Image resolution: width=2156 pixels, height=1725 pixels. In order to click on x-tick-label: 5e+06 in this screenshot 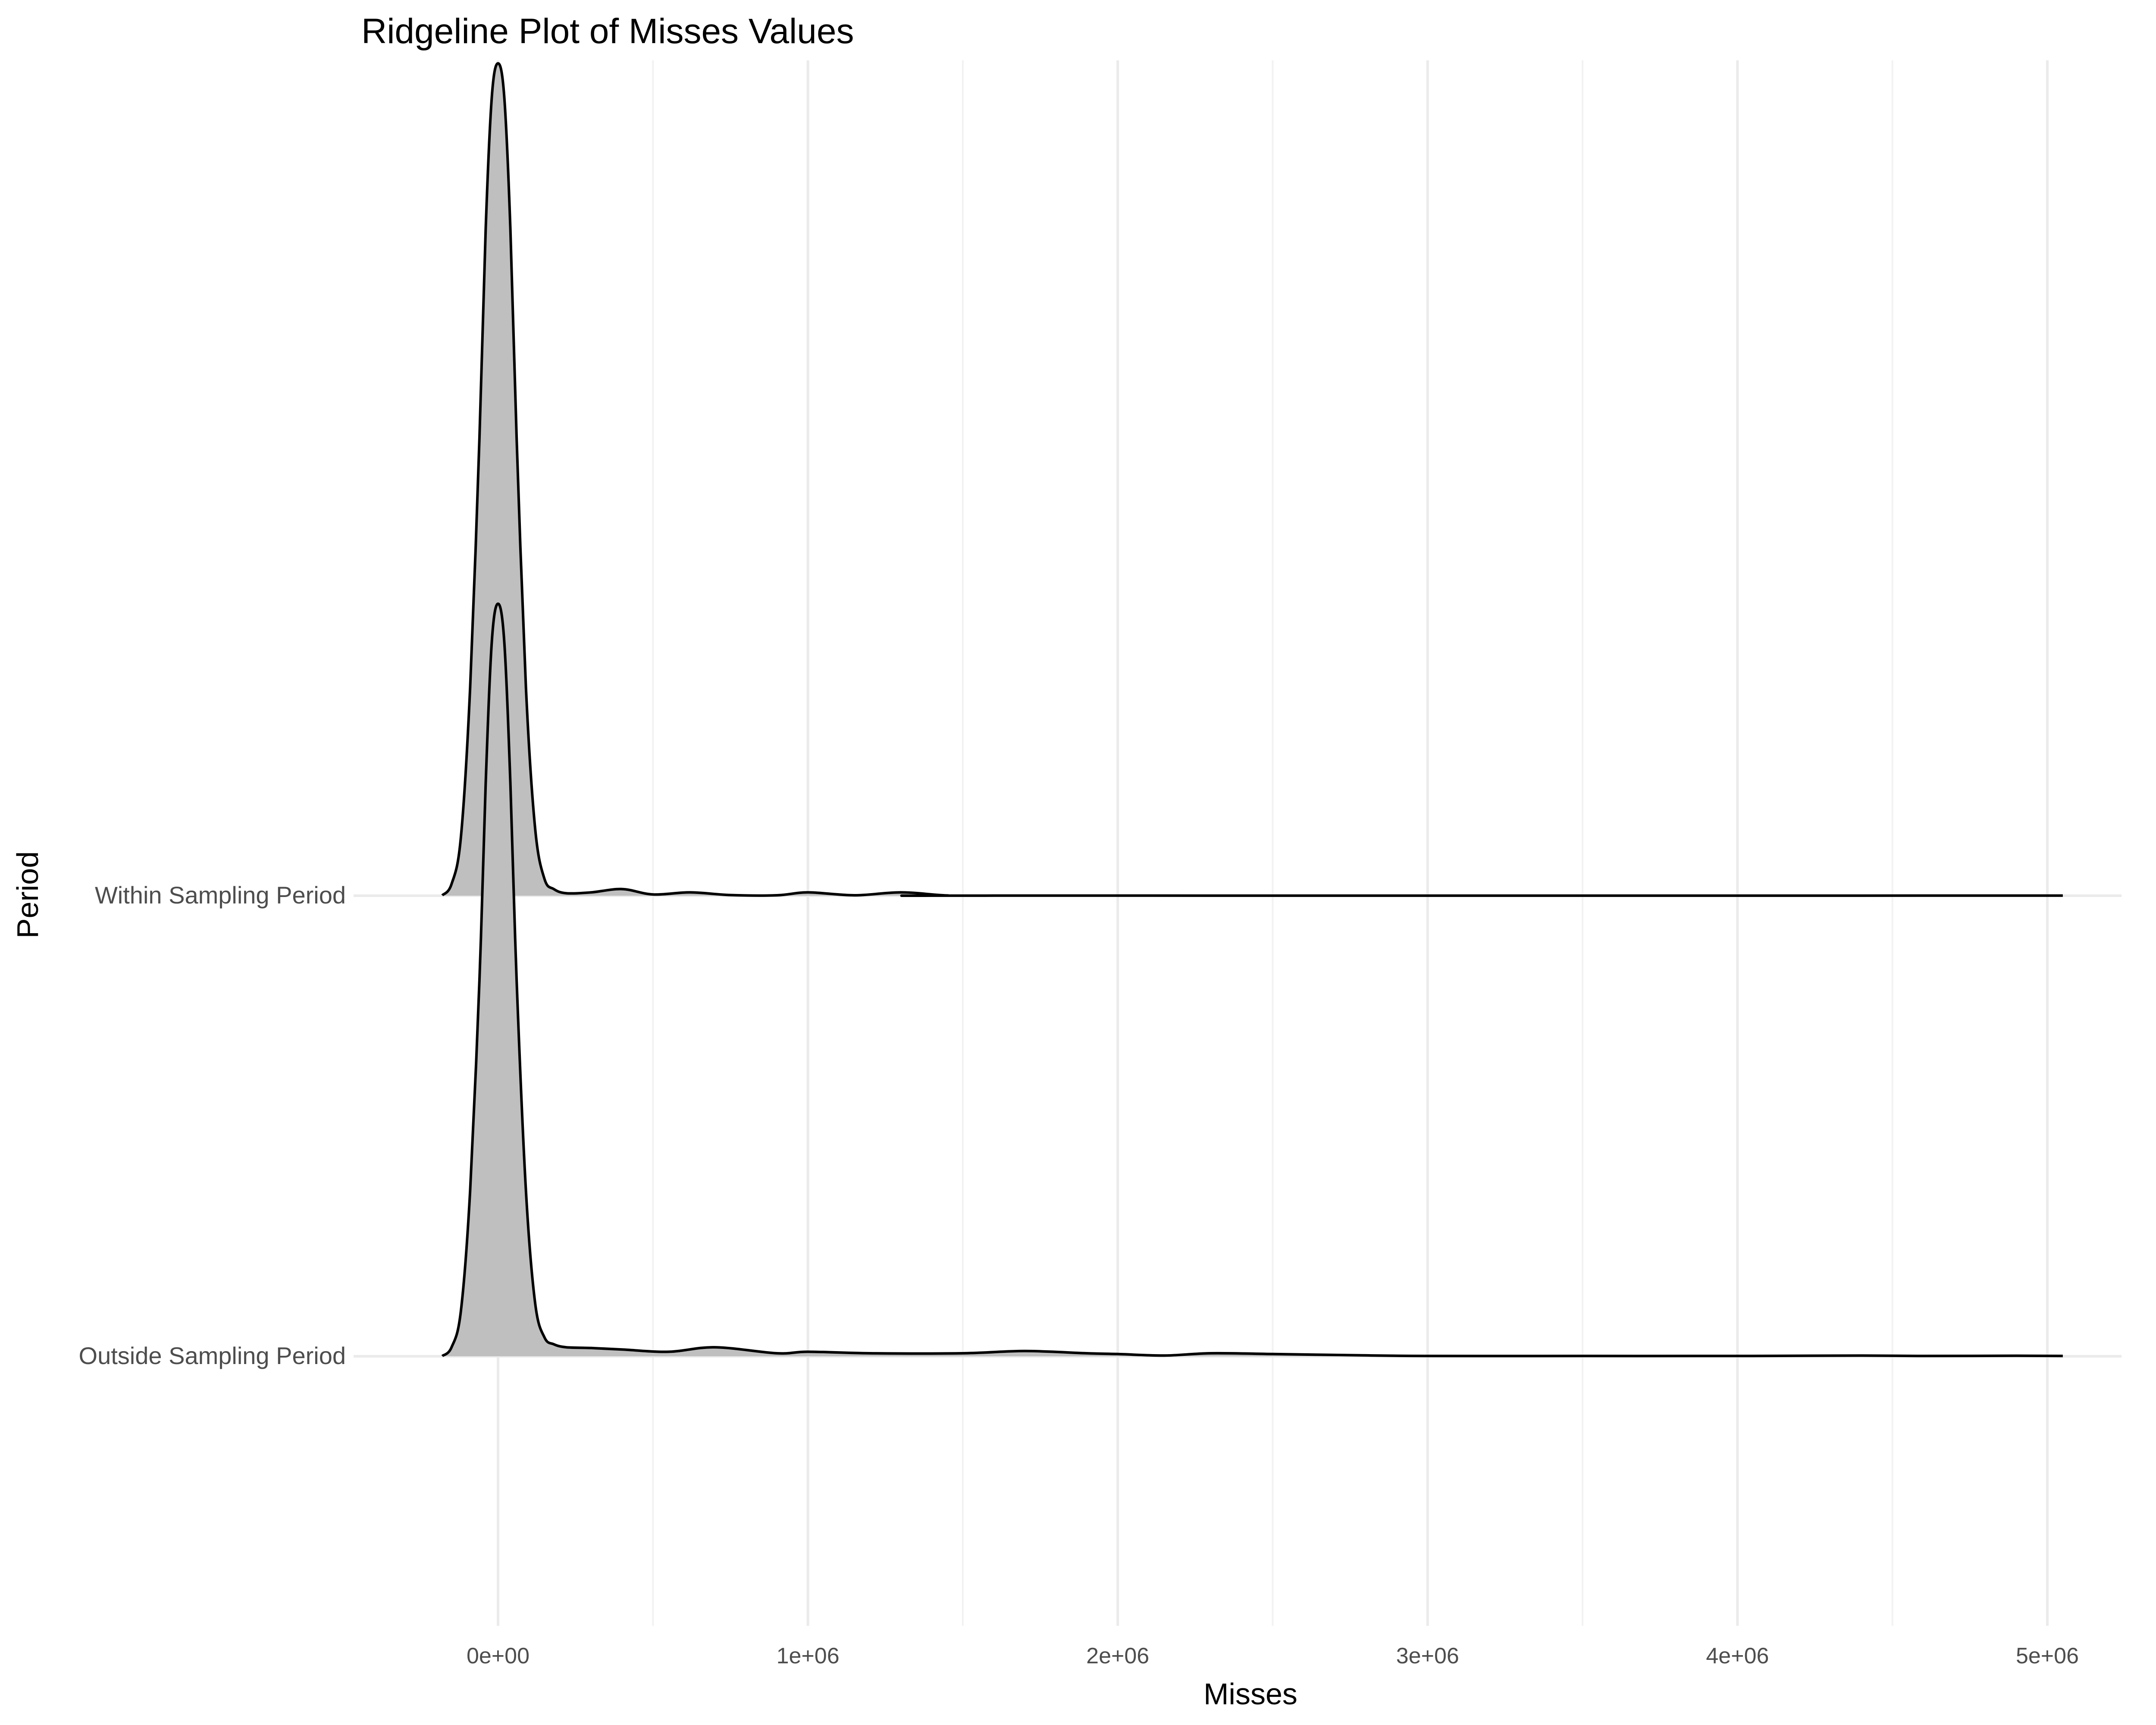, I will do `click(2047, 1656)`.